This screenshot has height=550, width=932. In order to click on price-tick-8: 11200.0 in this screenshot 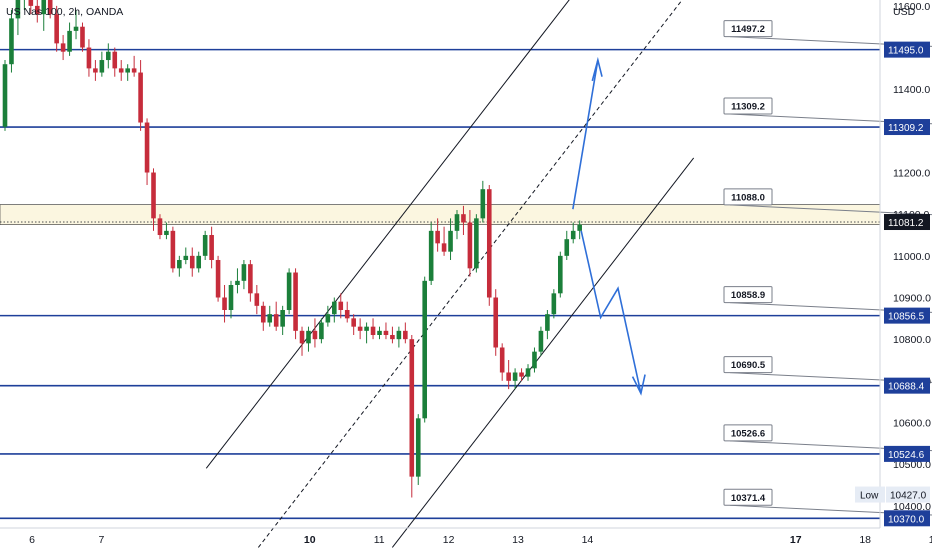, I will do `click(911, 174)`.